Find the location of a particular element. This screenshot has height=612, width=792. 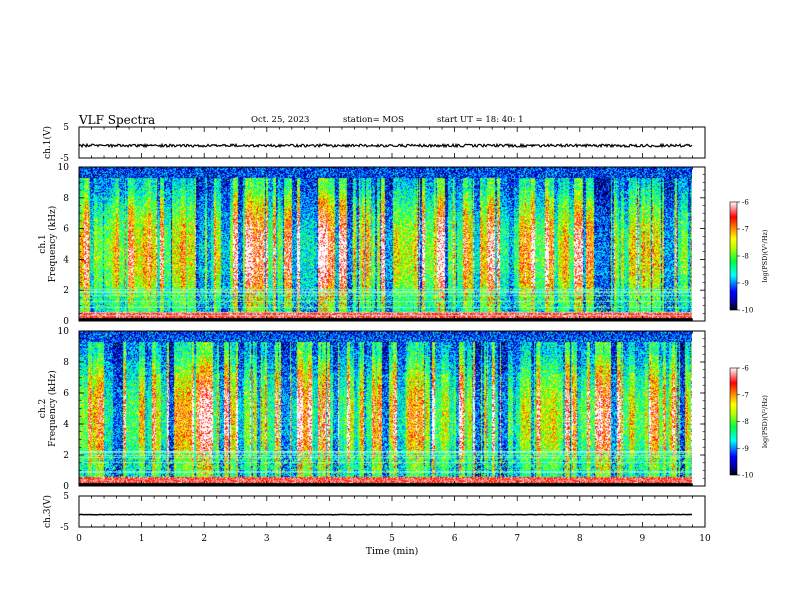

x-tick-label: 9 is located at coordinates (643, 539).